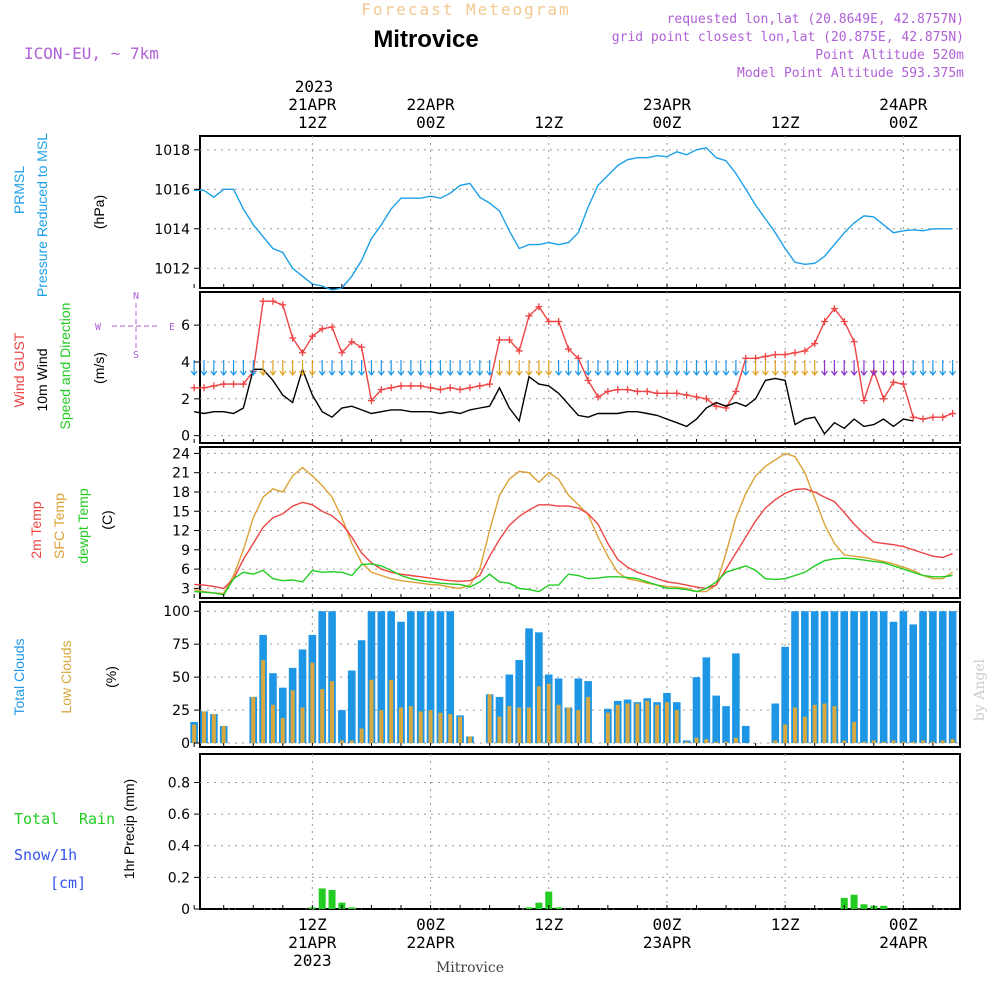  Describe the element at coordinates (666, 924) in the screenshot. I see `bottom-hour-label: 00Z` at that location.